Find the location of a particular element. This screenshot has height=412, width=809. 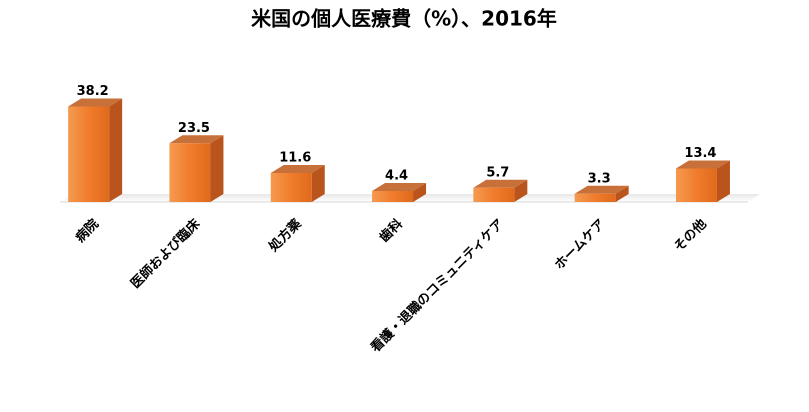

x-tick-label: ホームケア is located at coordinates (580, 245).